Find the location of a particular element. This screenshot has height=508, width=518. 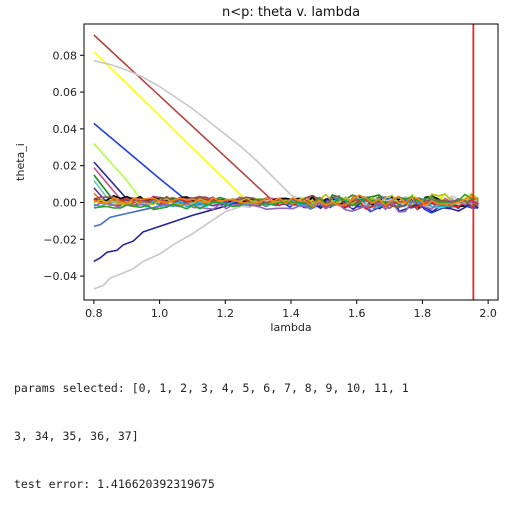

x-axis-ticks: 0.8 1.0 1.2 1.4 1.6 1.8 2.0 is located at coordinates (291, 310).